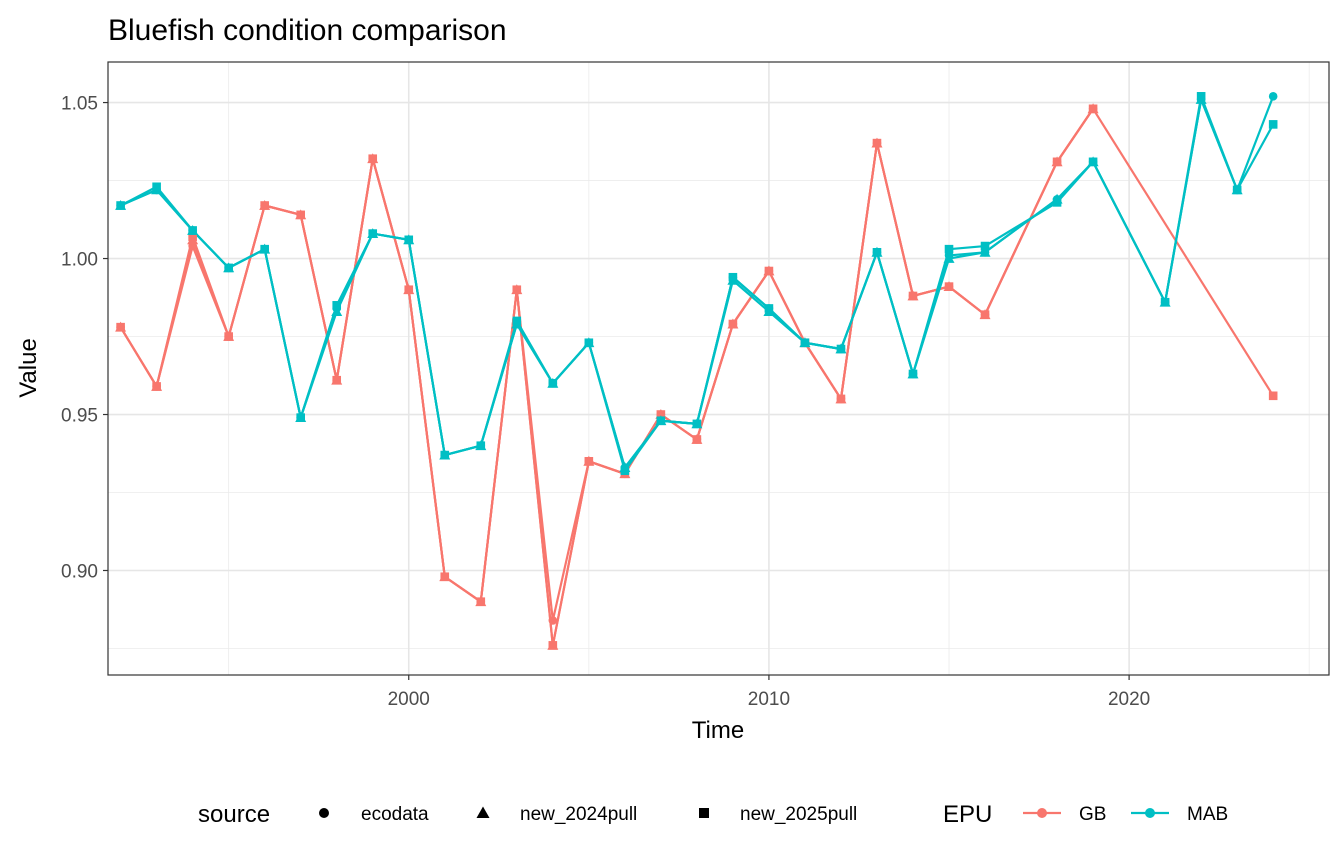 The height and width of the screenshot is (865, 1344). What do you see at coordinates (483, 812) in the screenshot?
I see `legend-triangle-icon` at bounding box center [483, 812].